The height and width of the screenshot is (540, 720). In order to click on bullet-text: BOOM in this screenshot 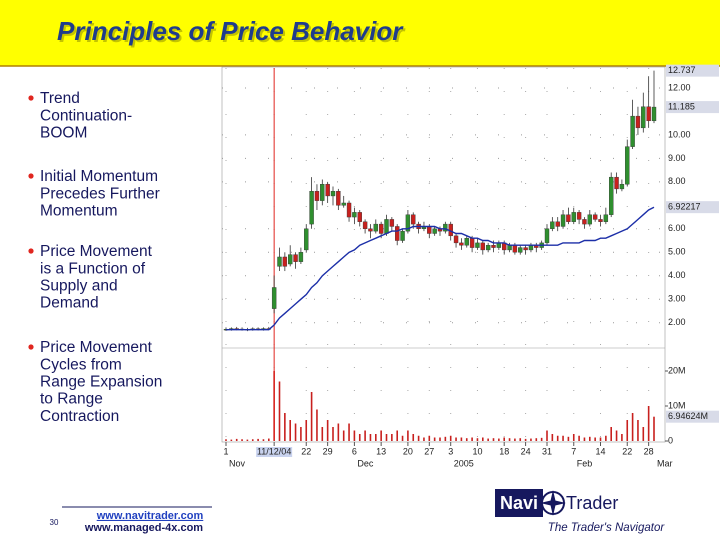, I will do `click(63, 132)`.